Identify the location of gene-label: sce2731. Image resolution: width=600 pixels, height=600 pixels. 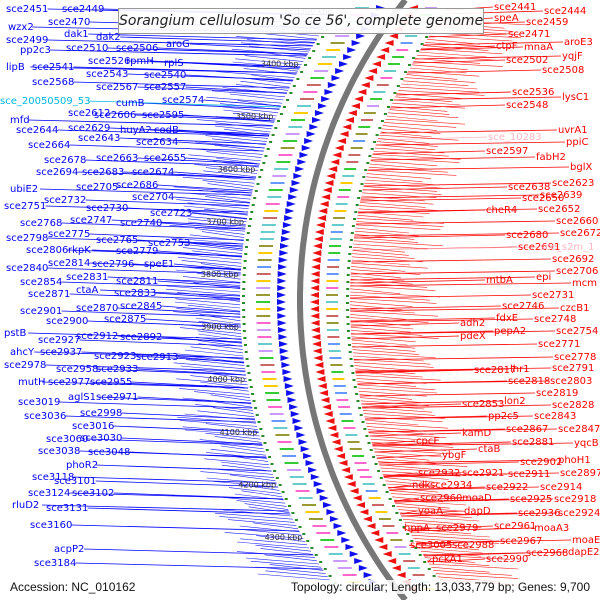
(553, 295).